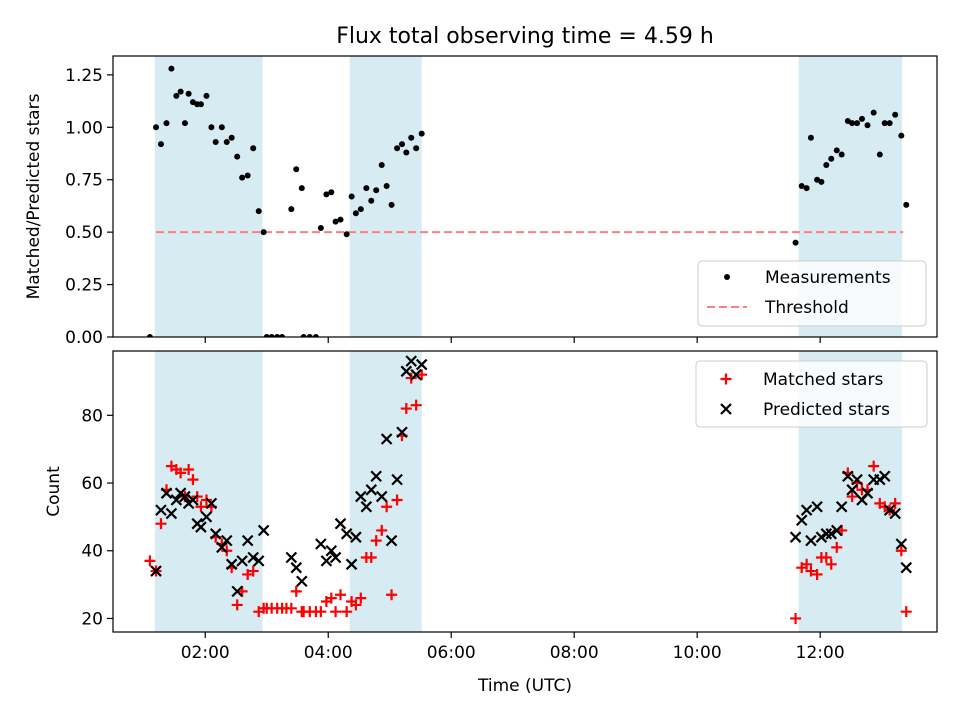 Image resolution: width=960 pixels, height=720 pixels. Describe the element at coordinates (806, 308) in the screenshot. I see `legend-label-threshold: Threshold` at that location.